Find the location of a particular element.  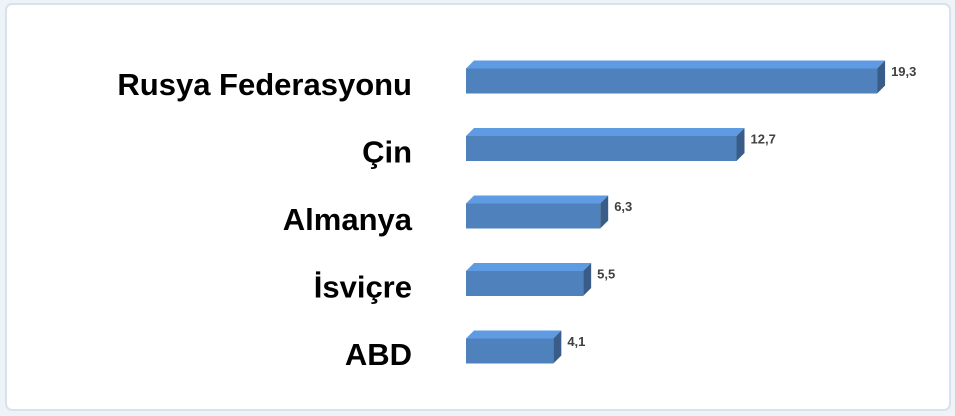

value-label: 5,5 is located at coordinates (606, 273).